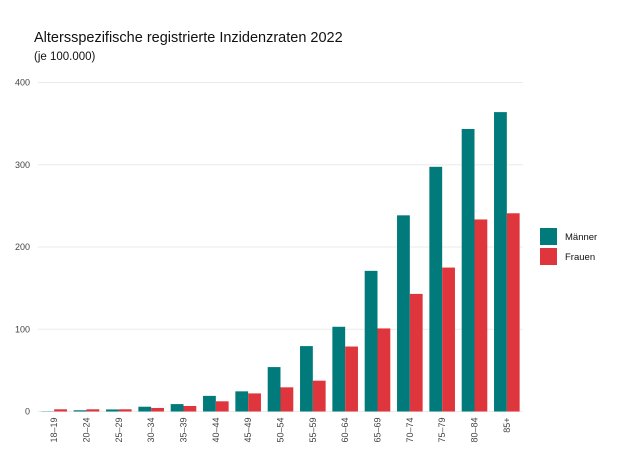 The width and height of the screenshot is (631, 473). What do you see at coordinates (151, 430) in the screenshot?
I see `x-tick-label: 30–34` at bounding box center [151, 430].